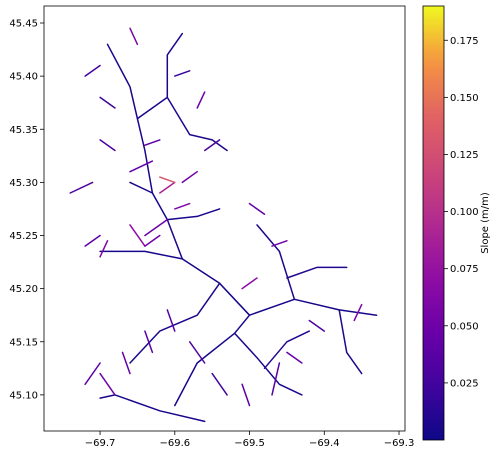 The image size is (501, 456). What do you see at coordinates (464, 383) in the screenshot?
I see `colorbar-tick-label: 0.025` at bounding box center [464, 383].